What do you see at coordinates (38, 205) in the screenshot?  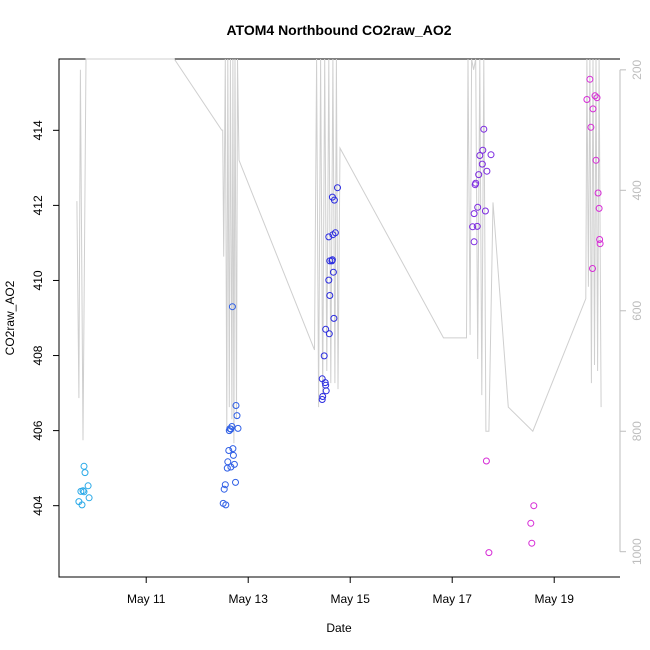 I see `y-tick-label-4: 412` at bounding box center [38, 205].